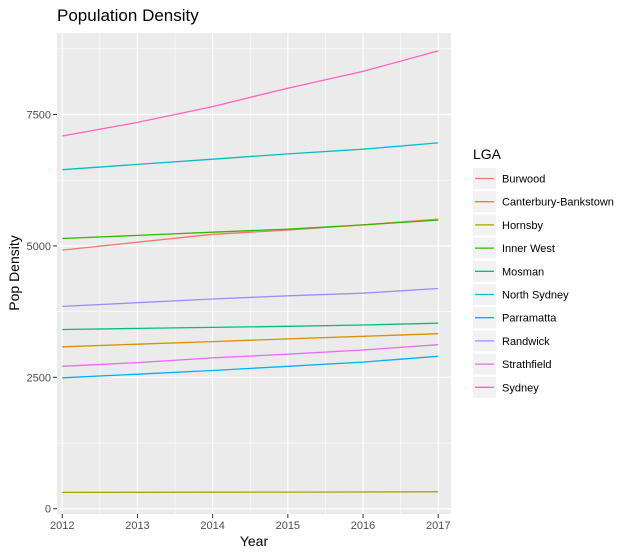  I want to click on legend-label: Burwood, so click(523, 180).